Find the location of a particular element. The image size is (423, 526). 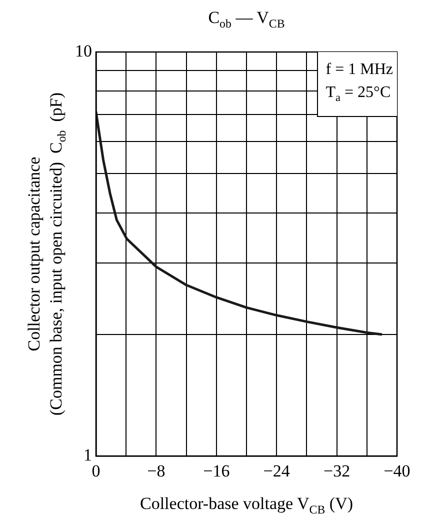

chart-title: C$_{ob}$ — V$_{CB}$ is located at coordinates (246, 20).